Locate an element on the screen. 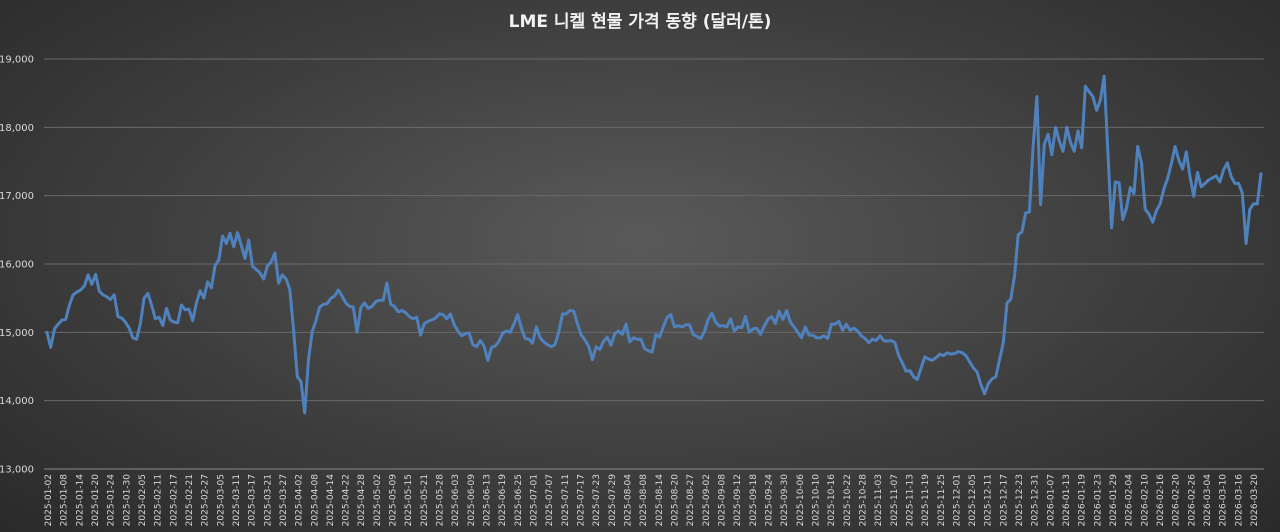 This screenshot has width=1280, height=532. x-tick-label: 2025-05-15 is located at coordinates (409, 500).